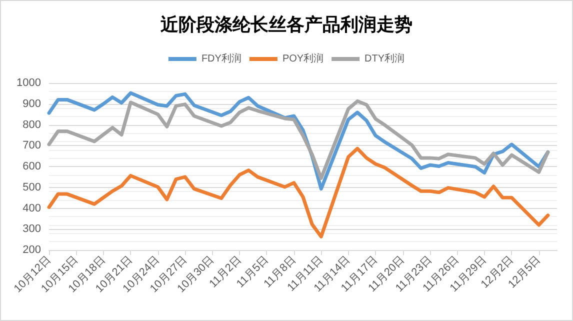 Image resolution: width=573 pixels, height=321 pixels. I want to click on legend-label: DTY利润, so click(384, 58).